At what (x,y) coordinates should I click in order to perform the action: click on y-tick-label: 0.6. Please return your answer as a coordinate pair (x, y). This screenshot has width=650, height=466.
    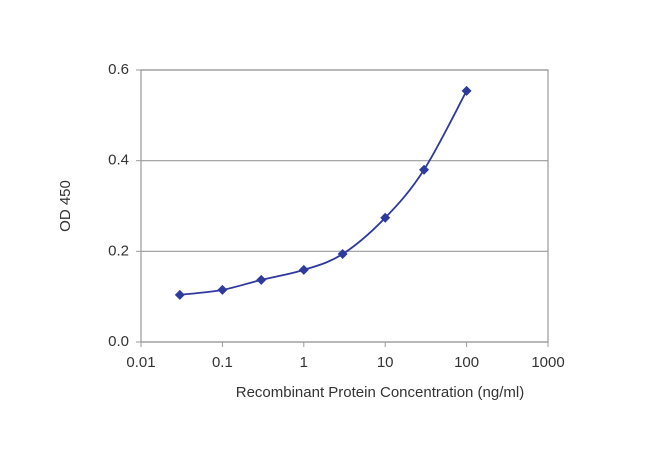
    Looking at the image, I should click on (118, 69).